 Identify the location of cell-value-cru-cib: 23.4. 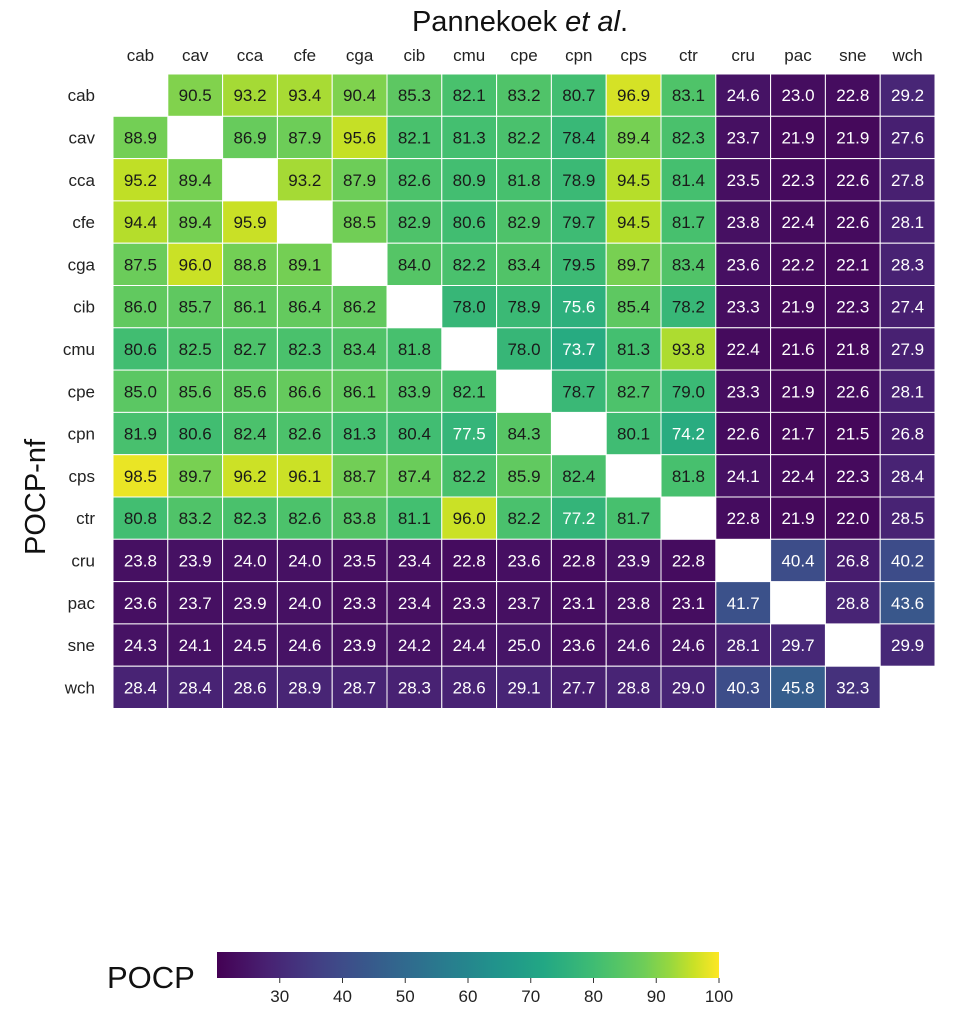
(414, 560).